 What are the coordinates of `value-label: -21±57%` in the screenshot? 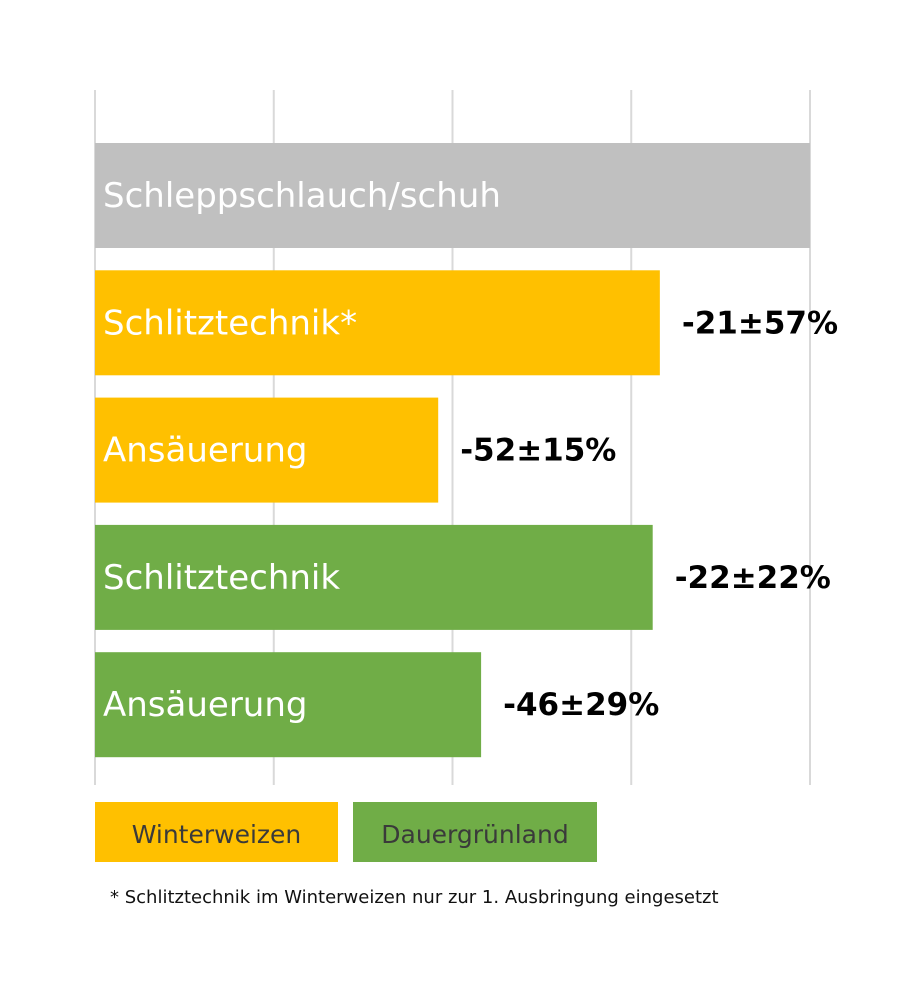 It's located at (760, 323).